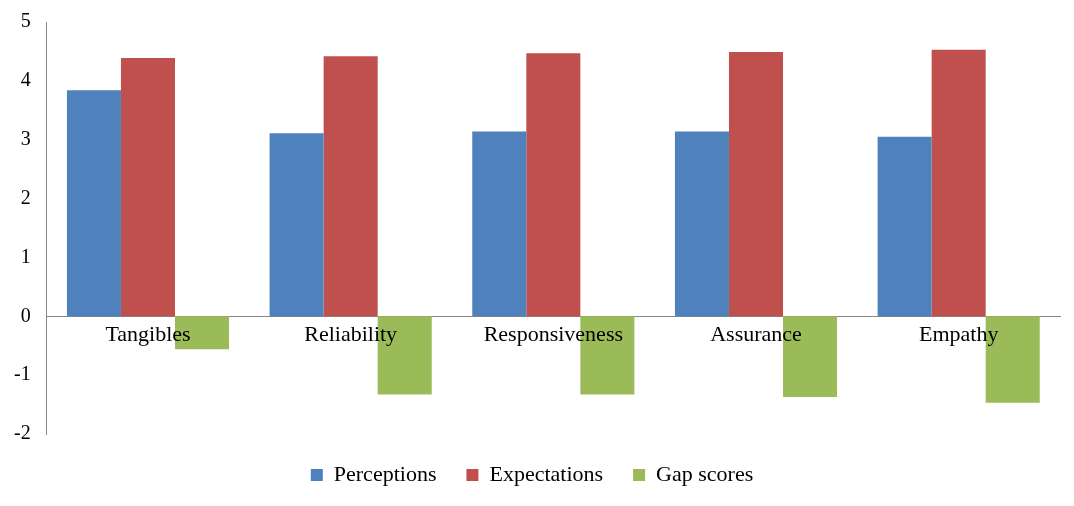  What do you see at coordinates (25, 196) in the screenshot?
I see `y-tick-label: 2` at bounding box center [25, 196].